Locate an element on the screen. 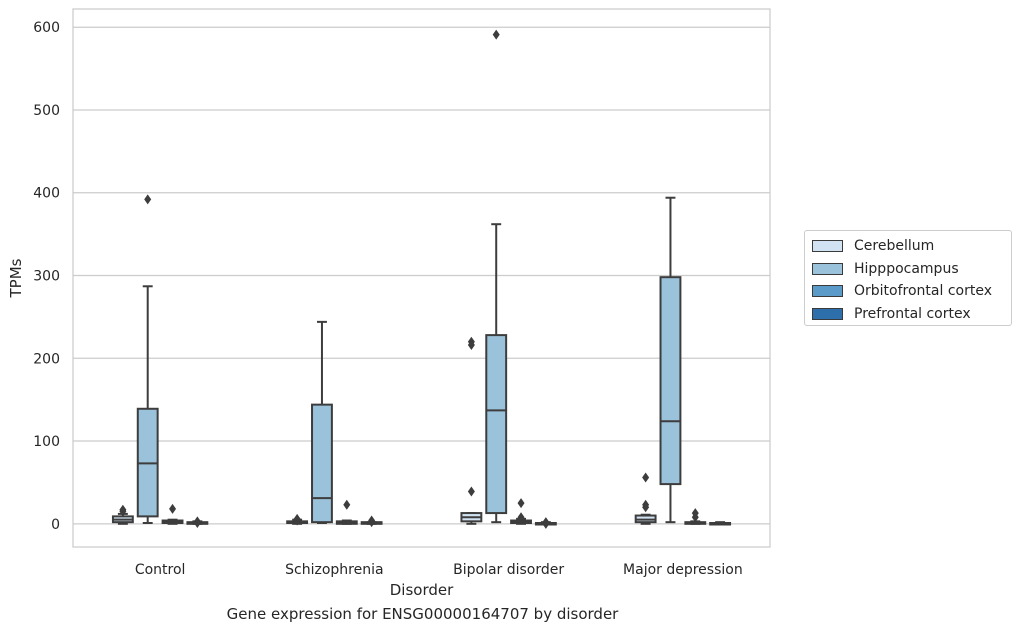 The height and width of the screenshot is (634, 1023). legend-label: Prefrontal cortex is located at coordinates (912, 313).